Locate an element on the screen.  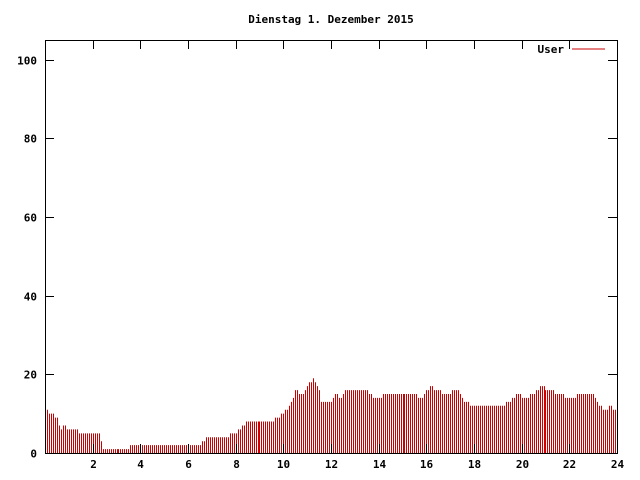
legend: User is located at coordinates (571, 49).